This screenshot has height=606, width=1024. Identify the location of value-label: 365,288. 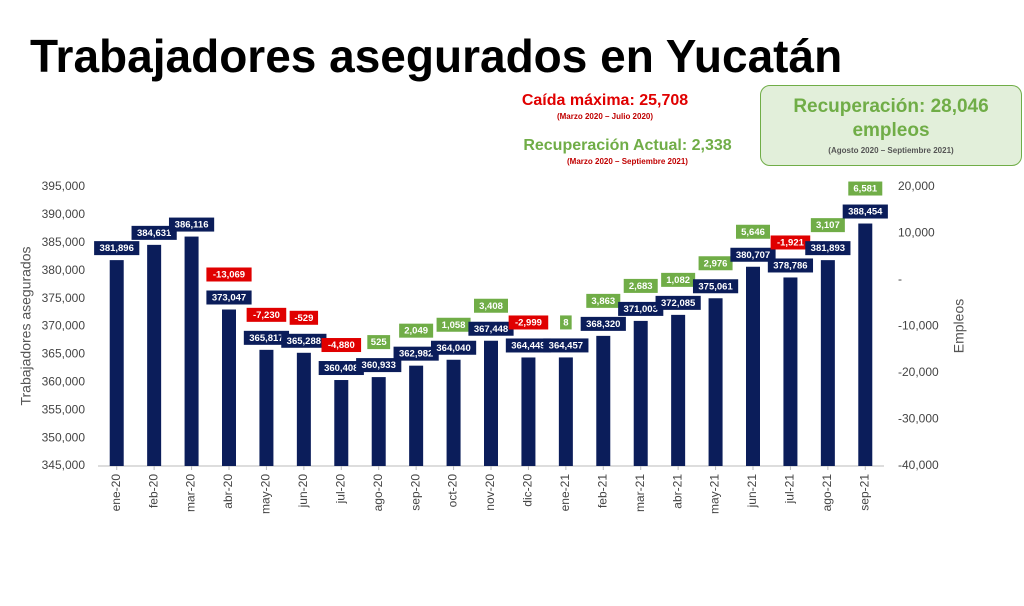
(304, 341).